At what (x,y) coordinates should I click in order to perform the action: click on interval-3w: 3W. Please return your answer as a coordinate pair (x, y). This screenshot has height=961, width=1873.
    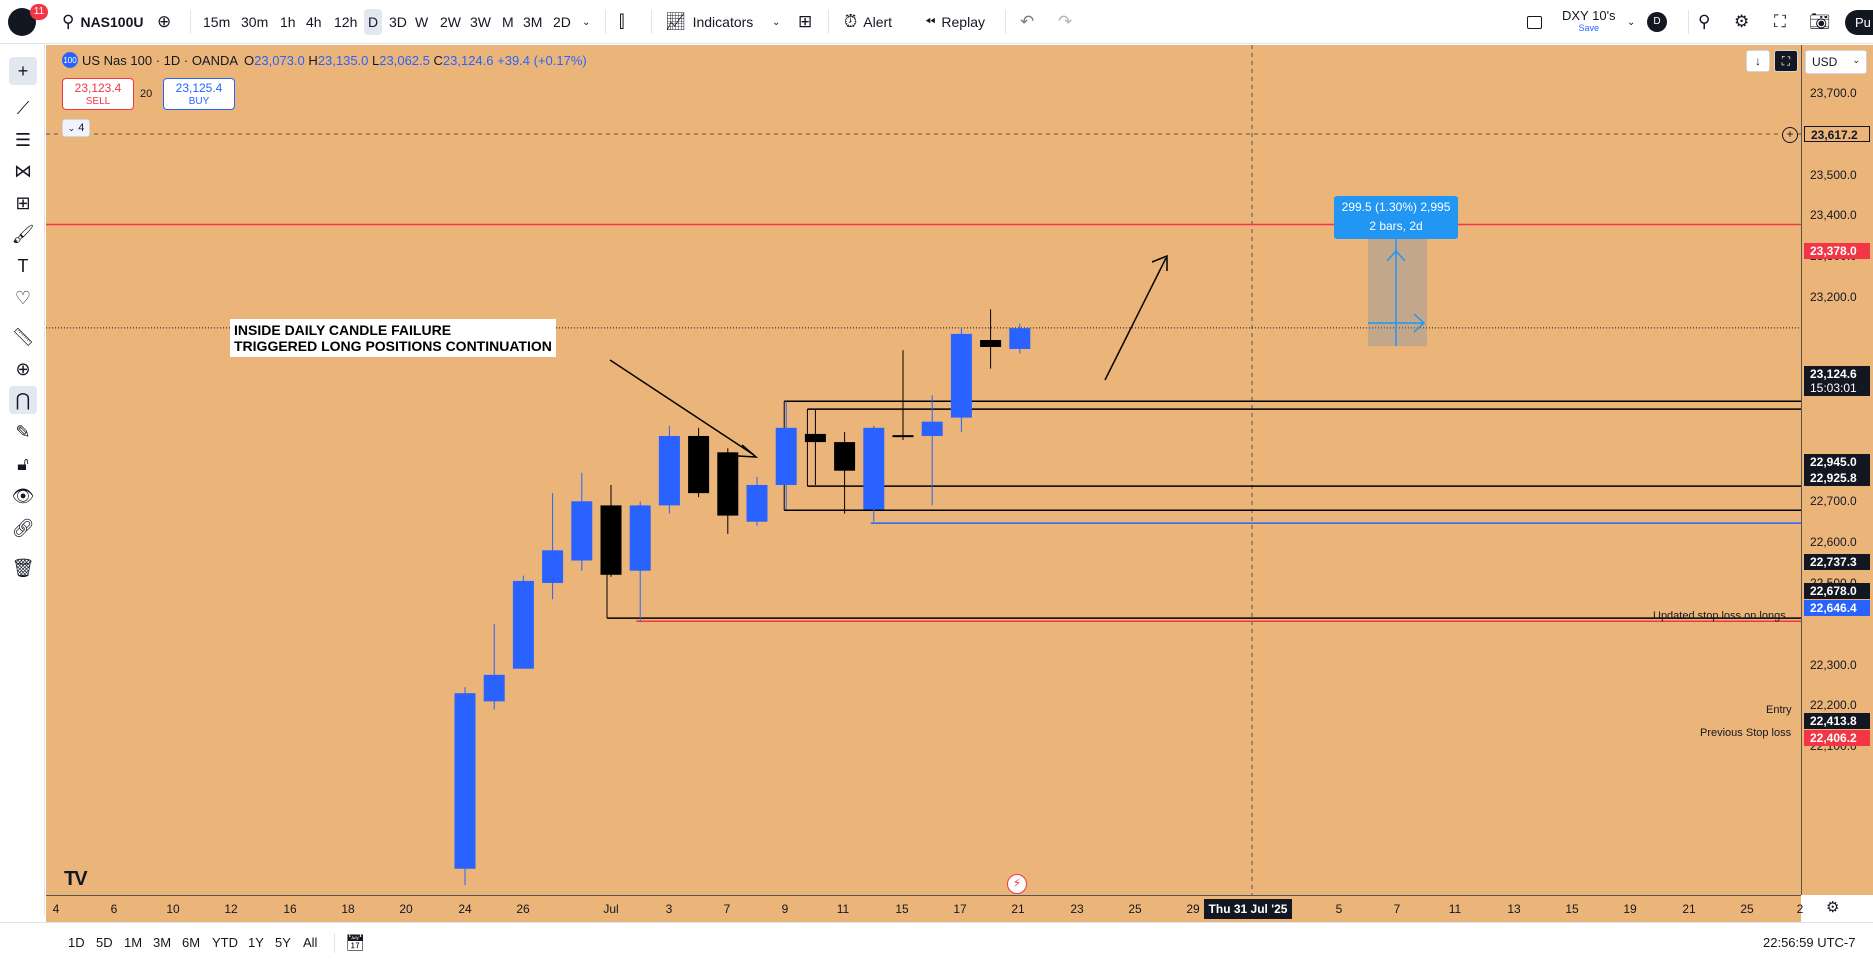
    Looking at the image, I should click on (480, 22).